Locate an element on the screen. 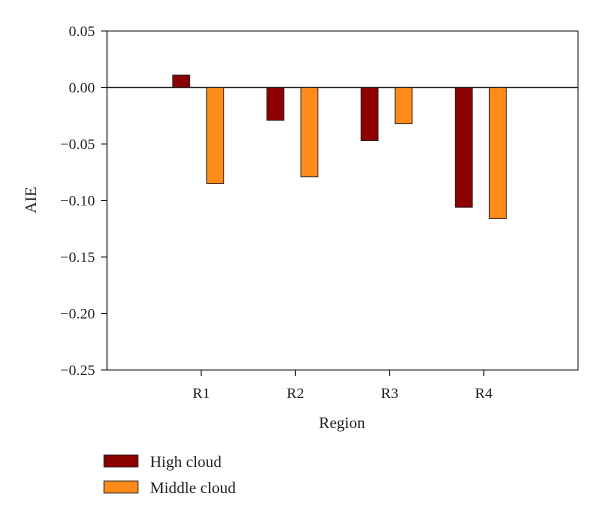 The image size is (600, 521). legend-label-high-cloud: High cloud is located at coordinates (186, 462).